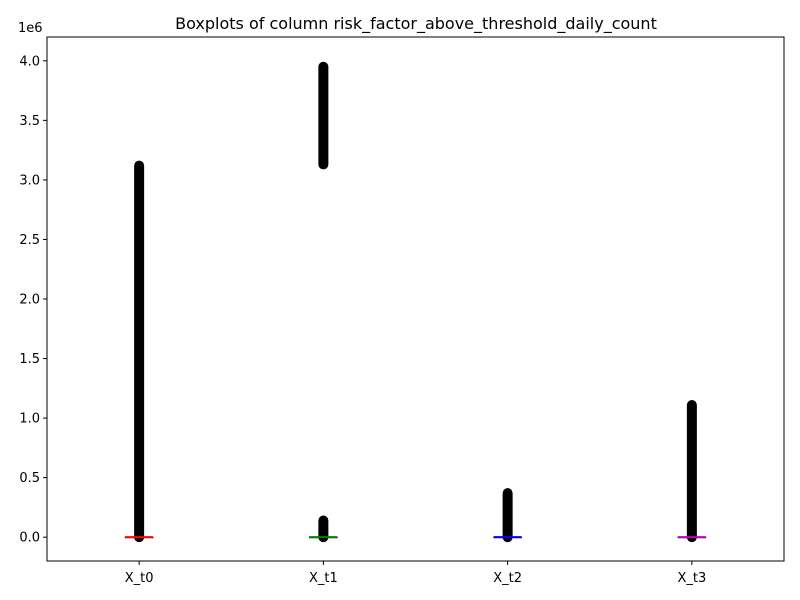 The height and width of the screenshot is (600, 800). Describe the element at coordinates (29, 61) in the screenshot. I see `y-tick-label: 4.0` at that location.